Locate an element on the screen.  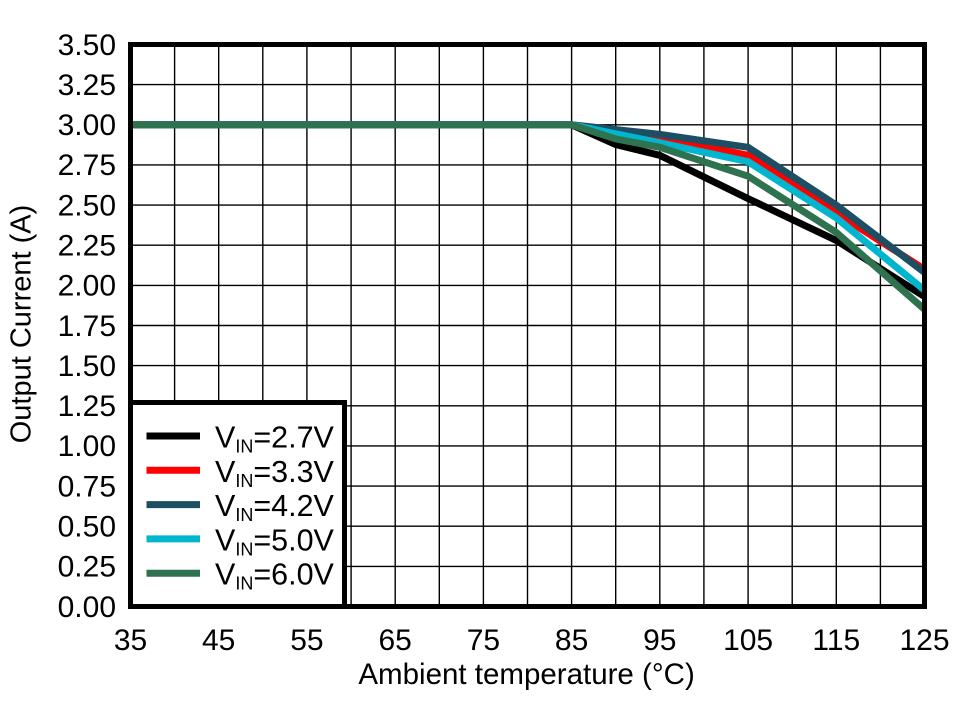
svg-text: 0.25 is located at coordinates (87, 567).